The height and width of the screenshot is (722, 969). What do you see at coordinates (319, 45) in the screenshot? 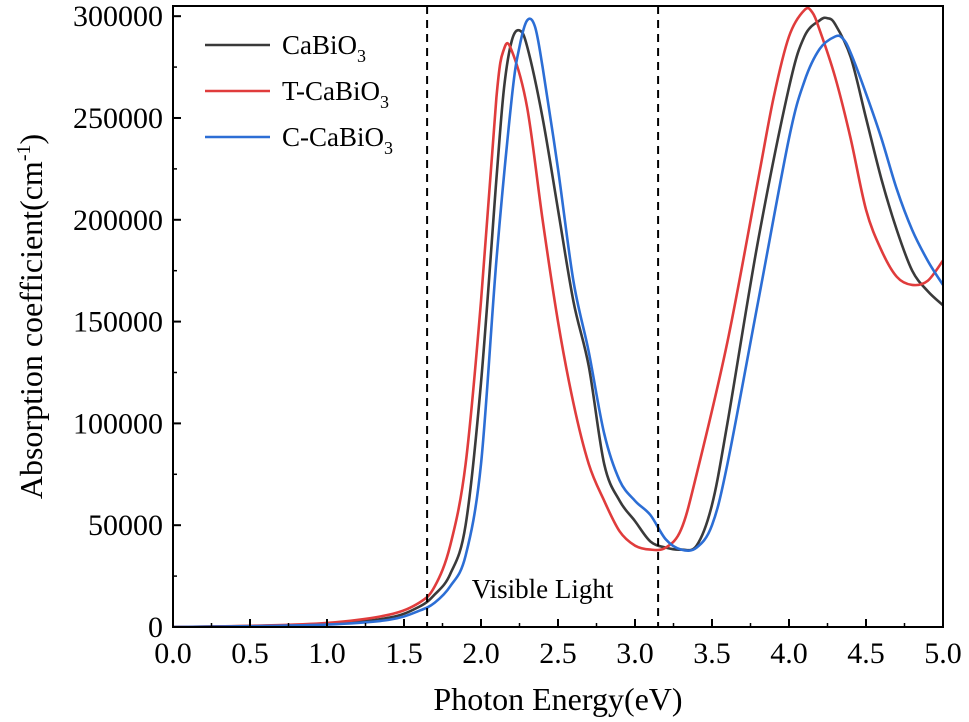
I see `legend-label-main: CaBiO` at bounding box center [319, 45].